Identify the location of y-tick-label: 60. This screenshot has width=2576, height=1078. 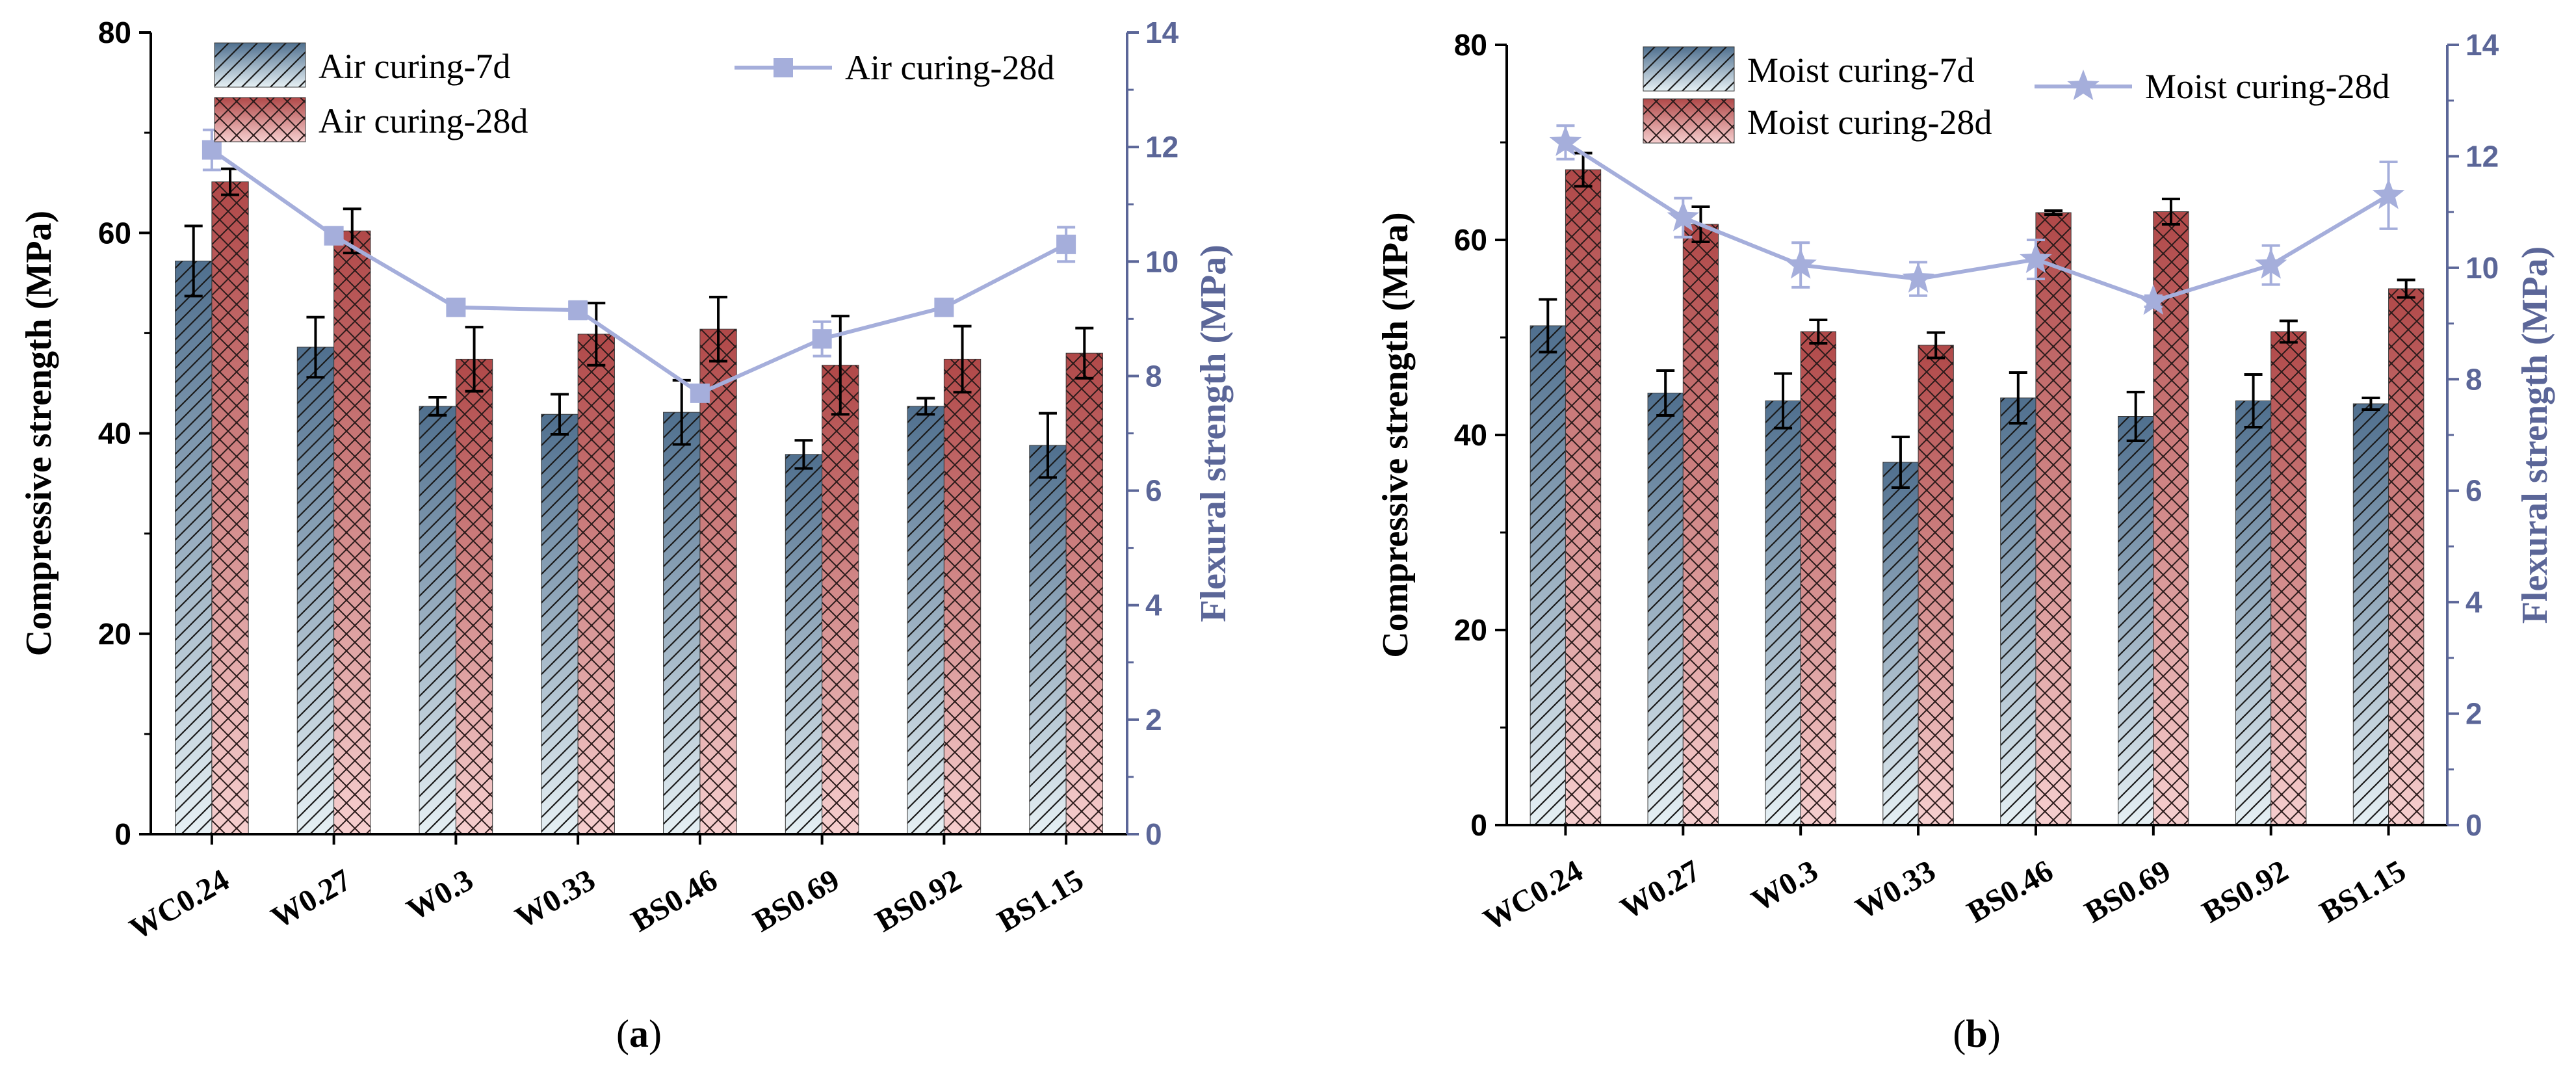
(1470, 240).